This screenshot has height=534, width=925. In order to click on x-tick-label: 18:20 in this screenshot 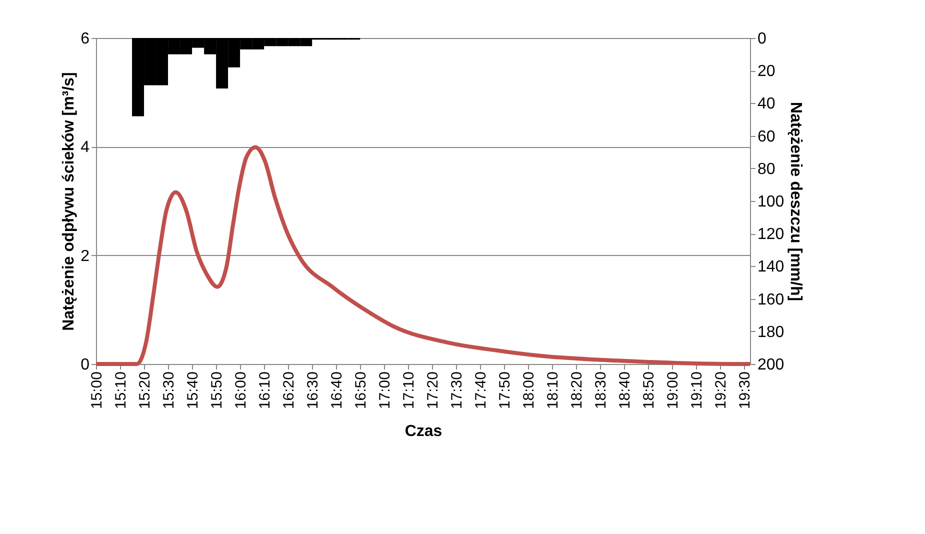, I will do `click(577, 391)`.